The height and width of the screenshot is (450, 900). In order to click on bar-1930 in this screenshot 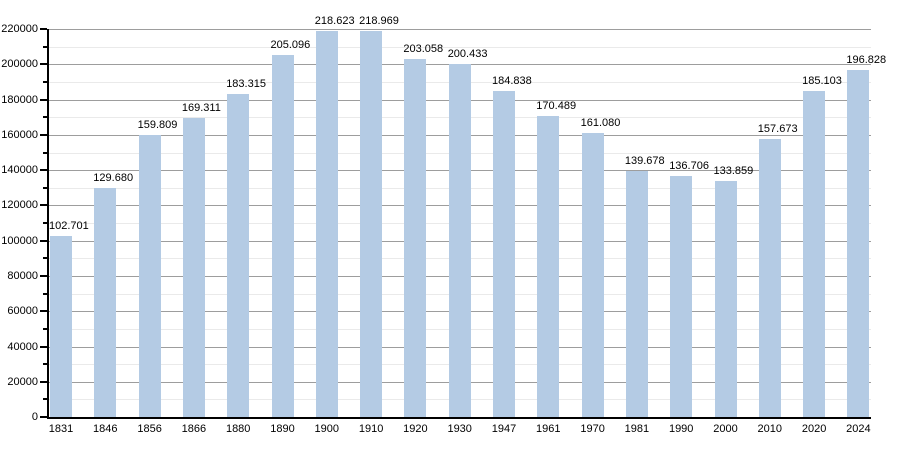, I will do `click(459, 240)`.